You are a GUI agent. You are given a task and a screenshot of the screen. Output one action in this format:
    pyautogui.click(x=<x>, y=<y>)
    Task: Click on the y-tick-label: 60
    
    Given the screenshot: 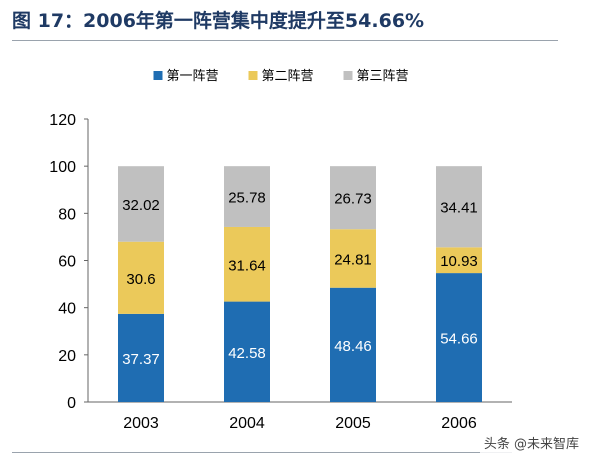 What is the action you would take?
    pyautogui.click(x=67, y=262)
    